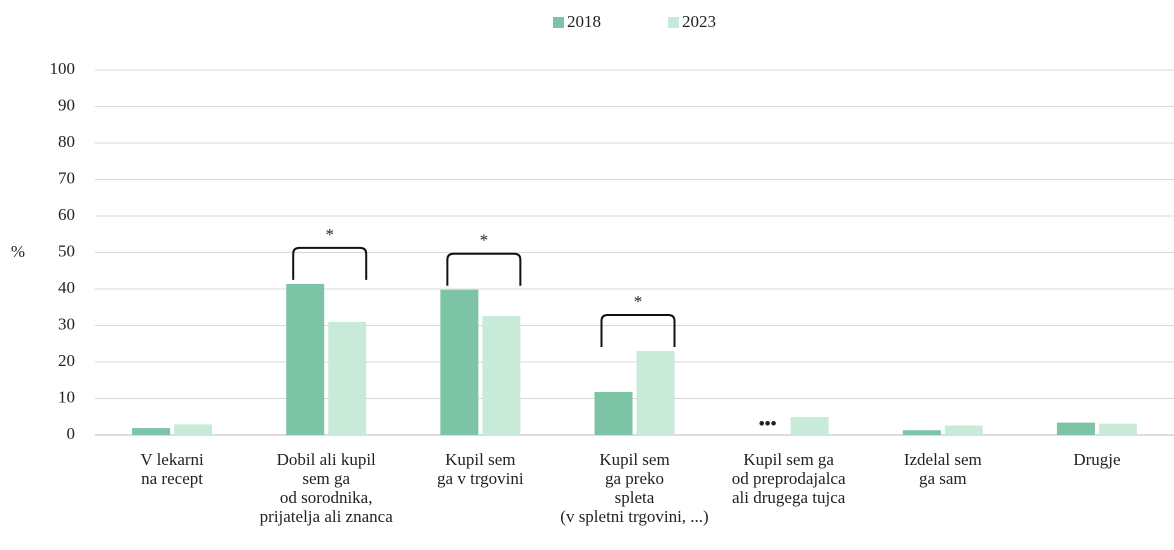 The width and height of the screenshot is (1174, 550). Describe the element at coordinates (480, 469) in the screenshot. I see `x-tick-label: Kupil sem ga v trgovini` at that location.